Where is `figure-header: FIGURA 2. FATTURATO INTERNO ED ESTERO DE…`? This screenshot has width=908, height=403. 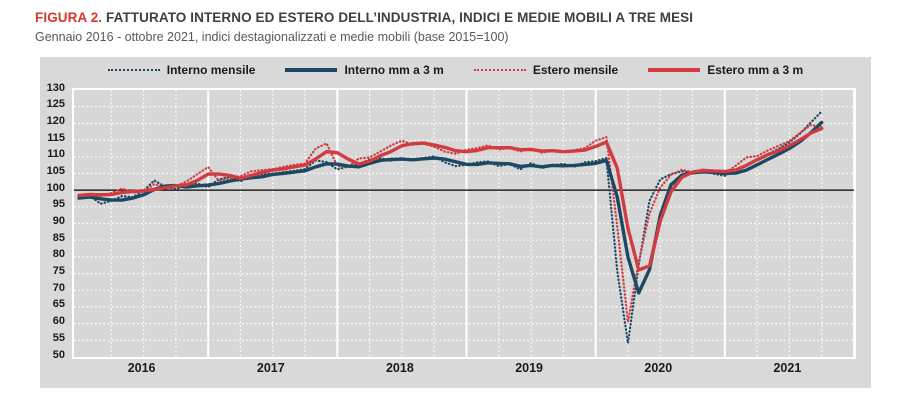
figure-header: FIGURA 2. FATTURATO INTERNO ED ESTERO DE… is located at coordinates (465, 27).